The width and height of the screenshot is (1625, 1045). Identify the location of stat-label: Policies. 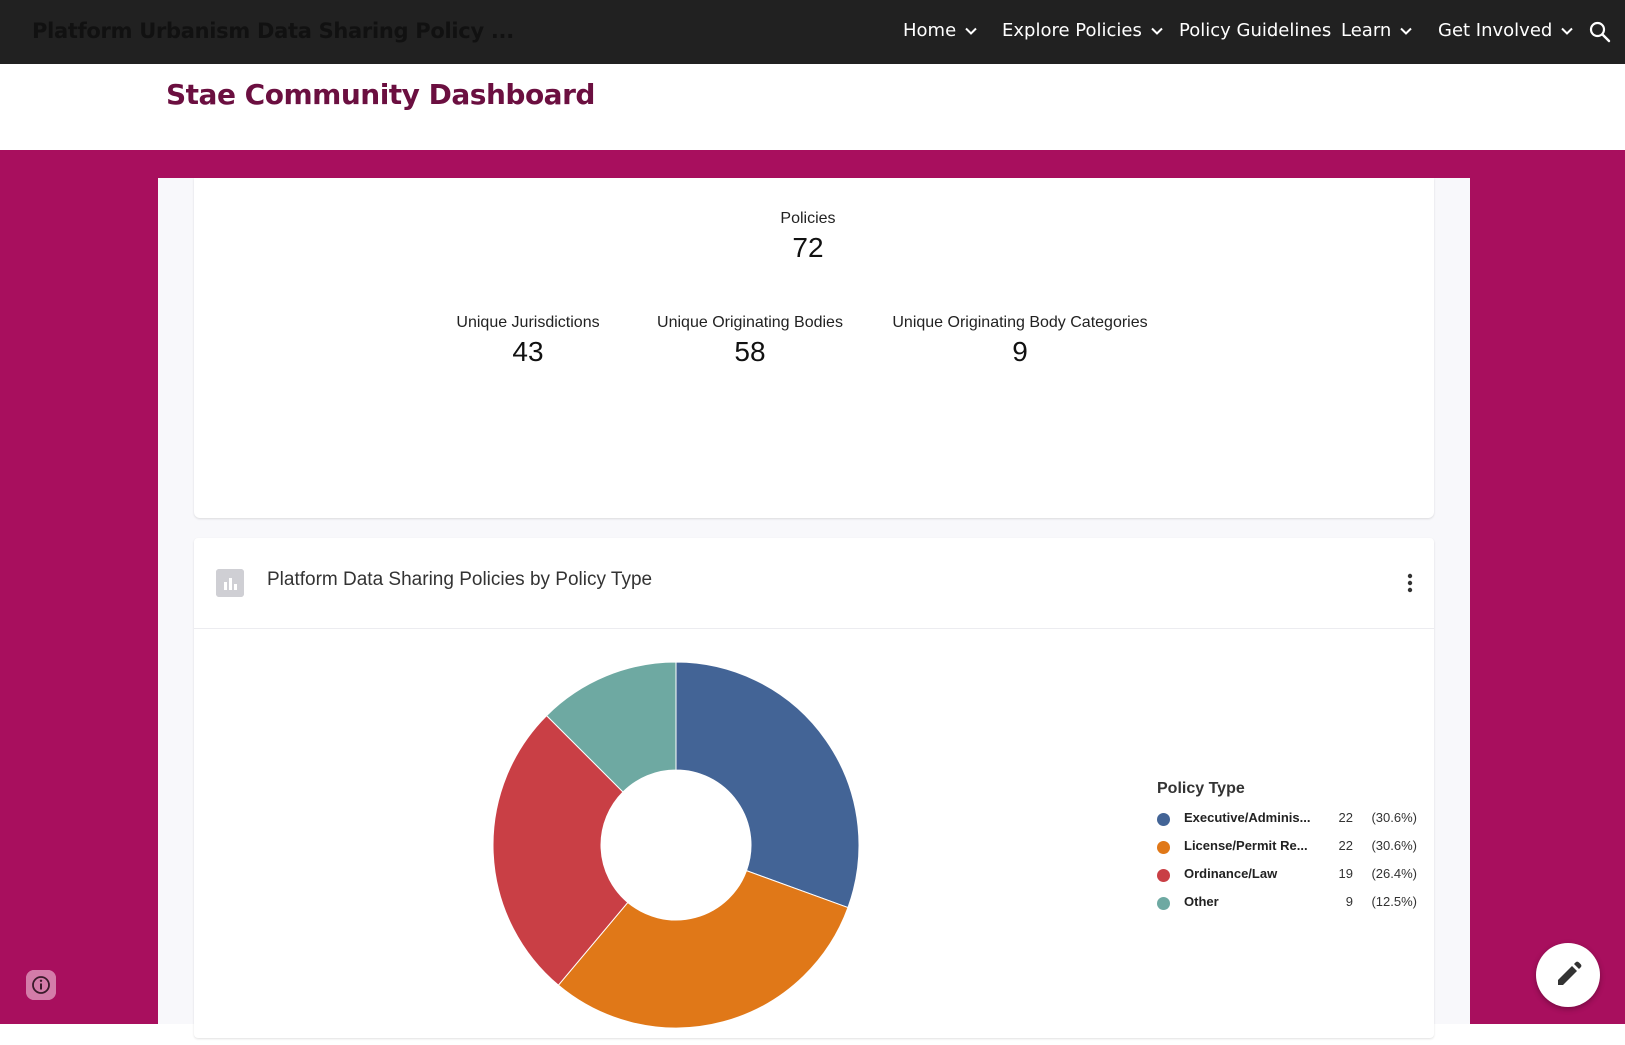
(808, 218).